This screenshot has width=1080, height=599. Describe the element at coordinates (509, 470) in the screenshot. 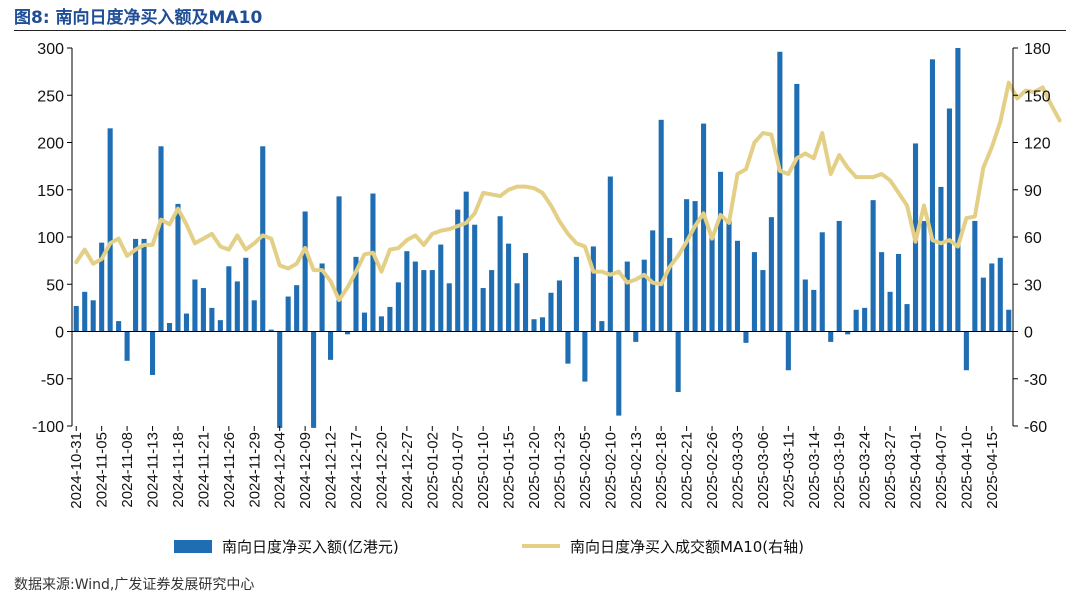

I see `x-tick-label: 2025-01-15` at that location.